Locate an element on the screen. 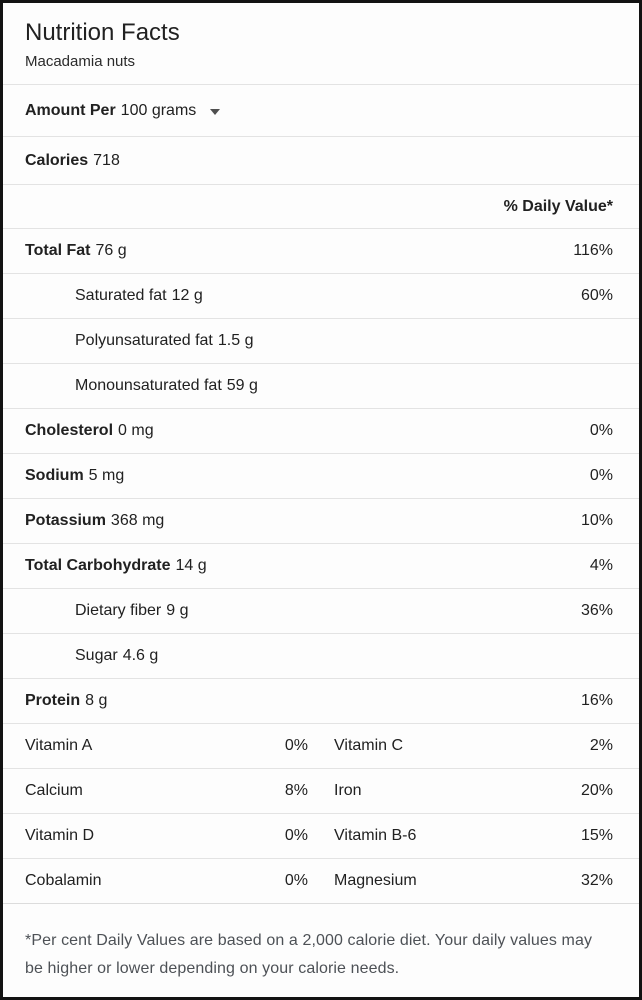 The height and width of the screenshot is (1000, 642). micronutrient-dv: 8% is located at coordinates (296, 790).